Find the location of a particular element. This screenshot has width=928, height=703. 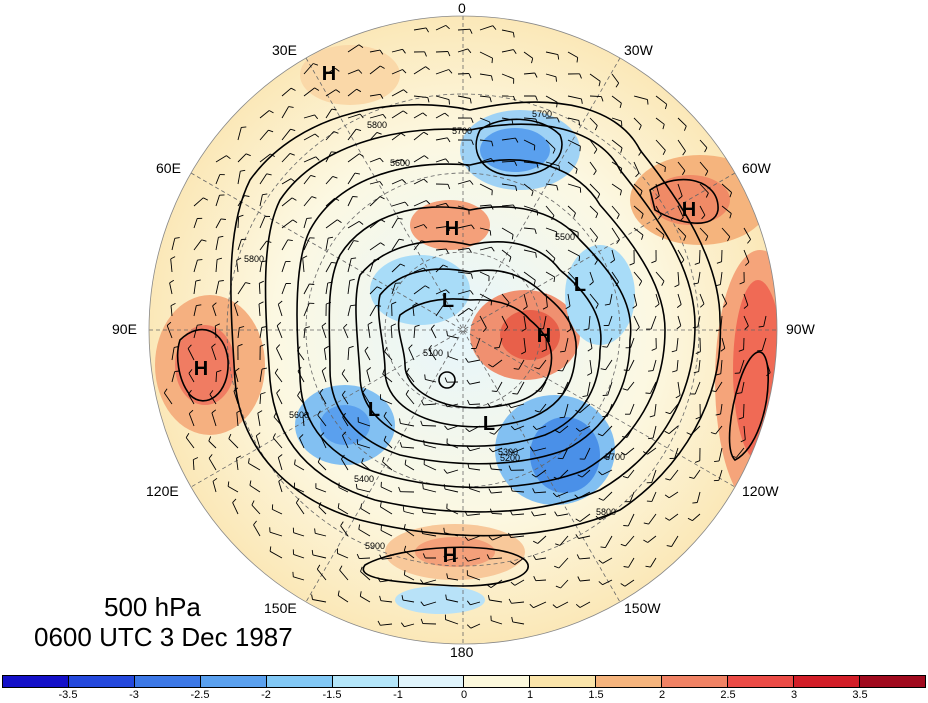

valid-time-title: 0600 UTC 3 Dec 1987 is located at coordinates (163, 637).